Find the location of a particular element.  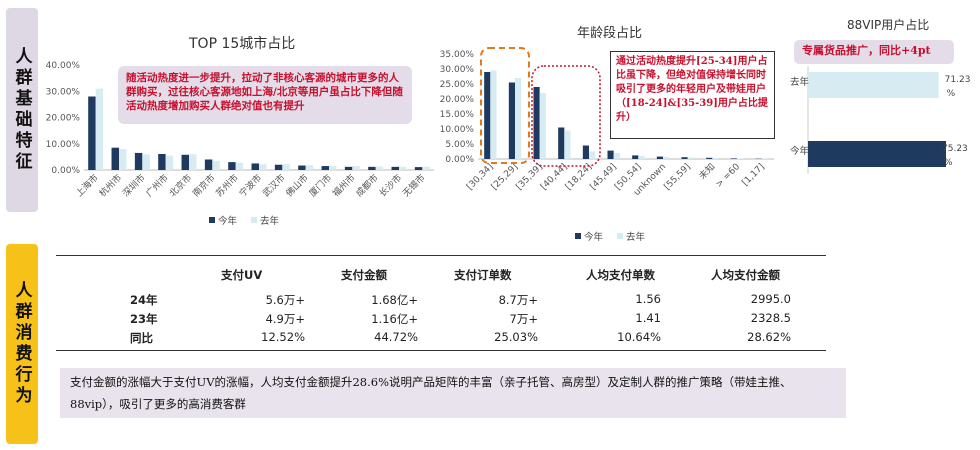

y-tick-label: 25.00% is located at coordinates (457, 85).